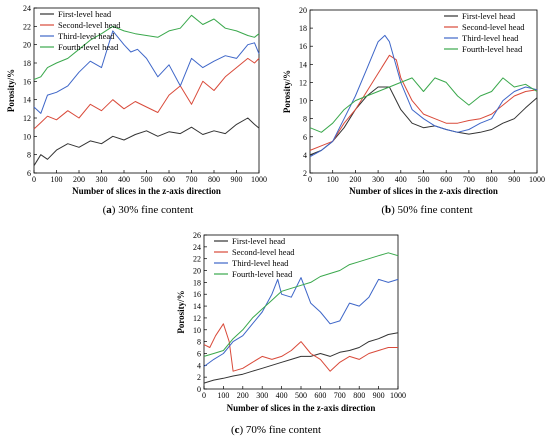  What do you see at coordinates (197, 235) in the screenshot?
I see `y-tick-label: 26` at bounding box center [197, 235].